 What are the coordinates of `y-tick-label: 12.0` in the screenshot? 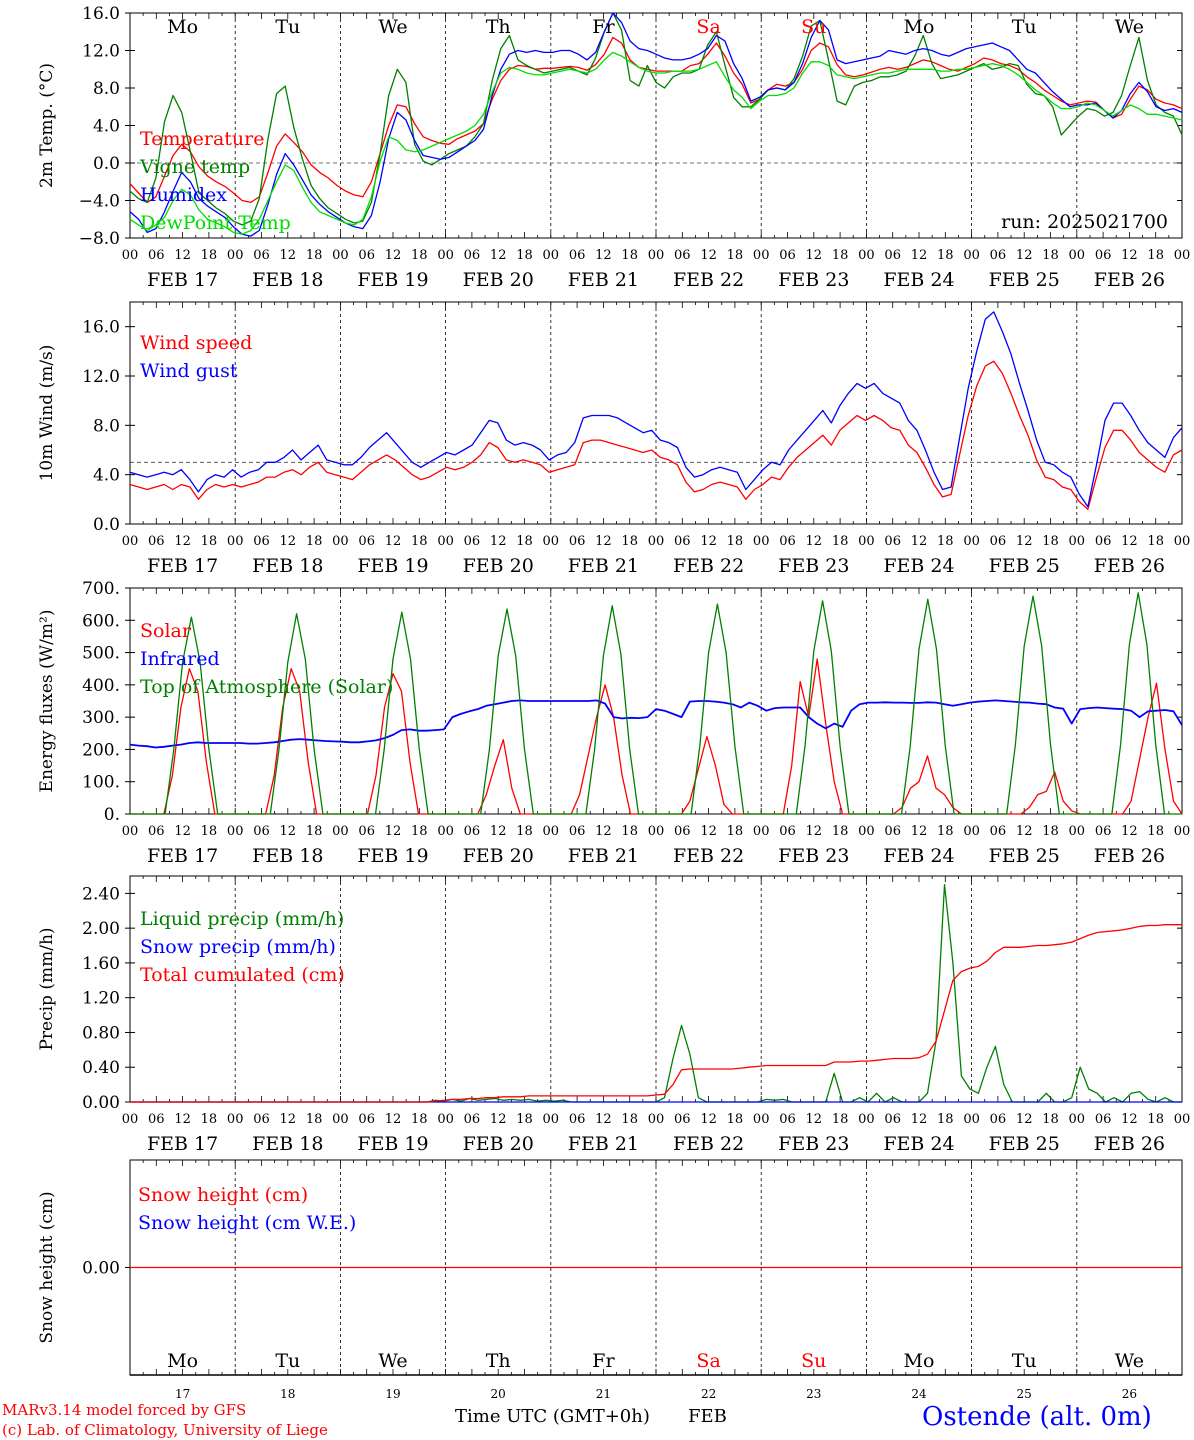 It's located at (101, 377).